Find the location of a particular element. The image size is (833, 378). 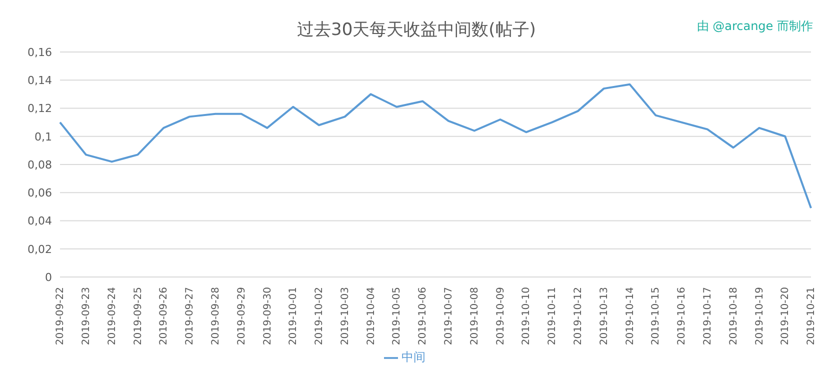

x-tick-label: 2019-10-12 is located at coordinates (578, 316).